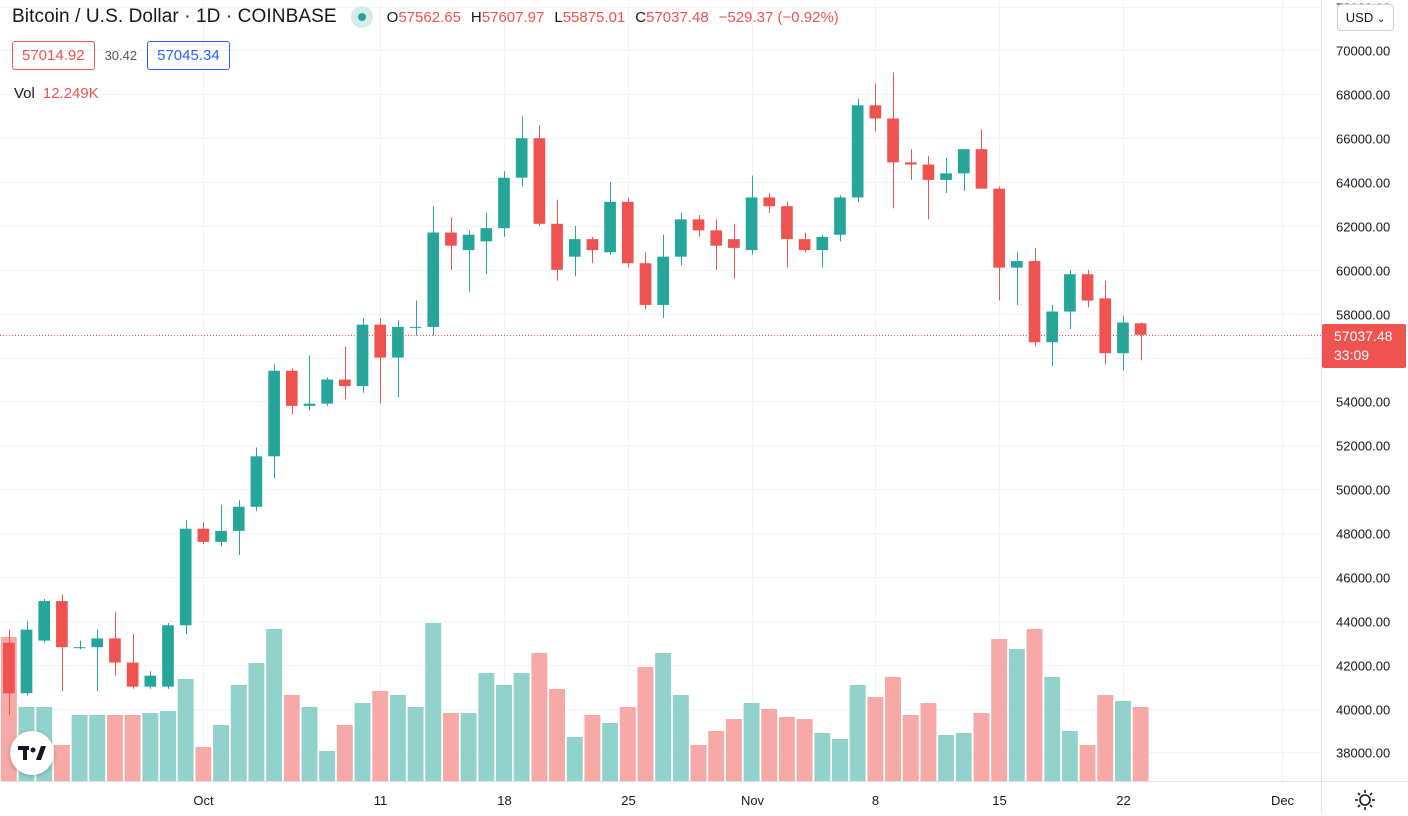 The width and height of the screenshot is (1408, 816). I want to click on symbol-title: Bitcoin / U.S. Dollar · 1D · COINBASE, so click(174, 16).